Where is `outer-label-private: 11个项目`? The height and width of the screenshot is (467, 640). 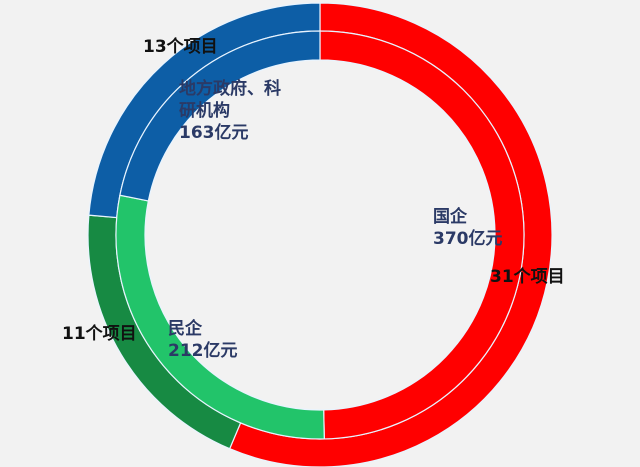
outer-label-private: 11个项目 is located at coordinates (99, 334).